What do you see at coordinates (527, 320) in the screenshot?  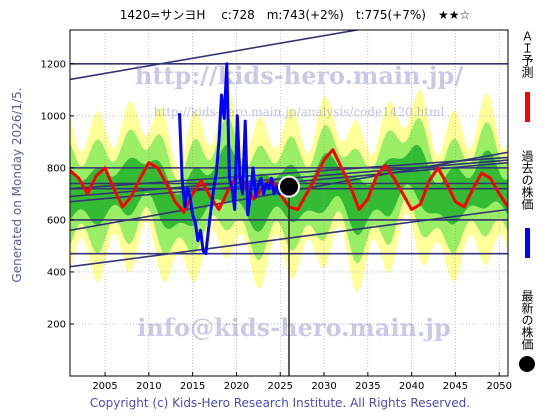 I see `legend-label-latest: 最新の株価` at bounding box center [527, 320].